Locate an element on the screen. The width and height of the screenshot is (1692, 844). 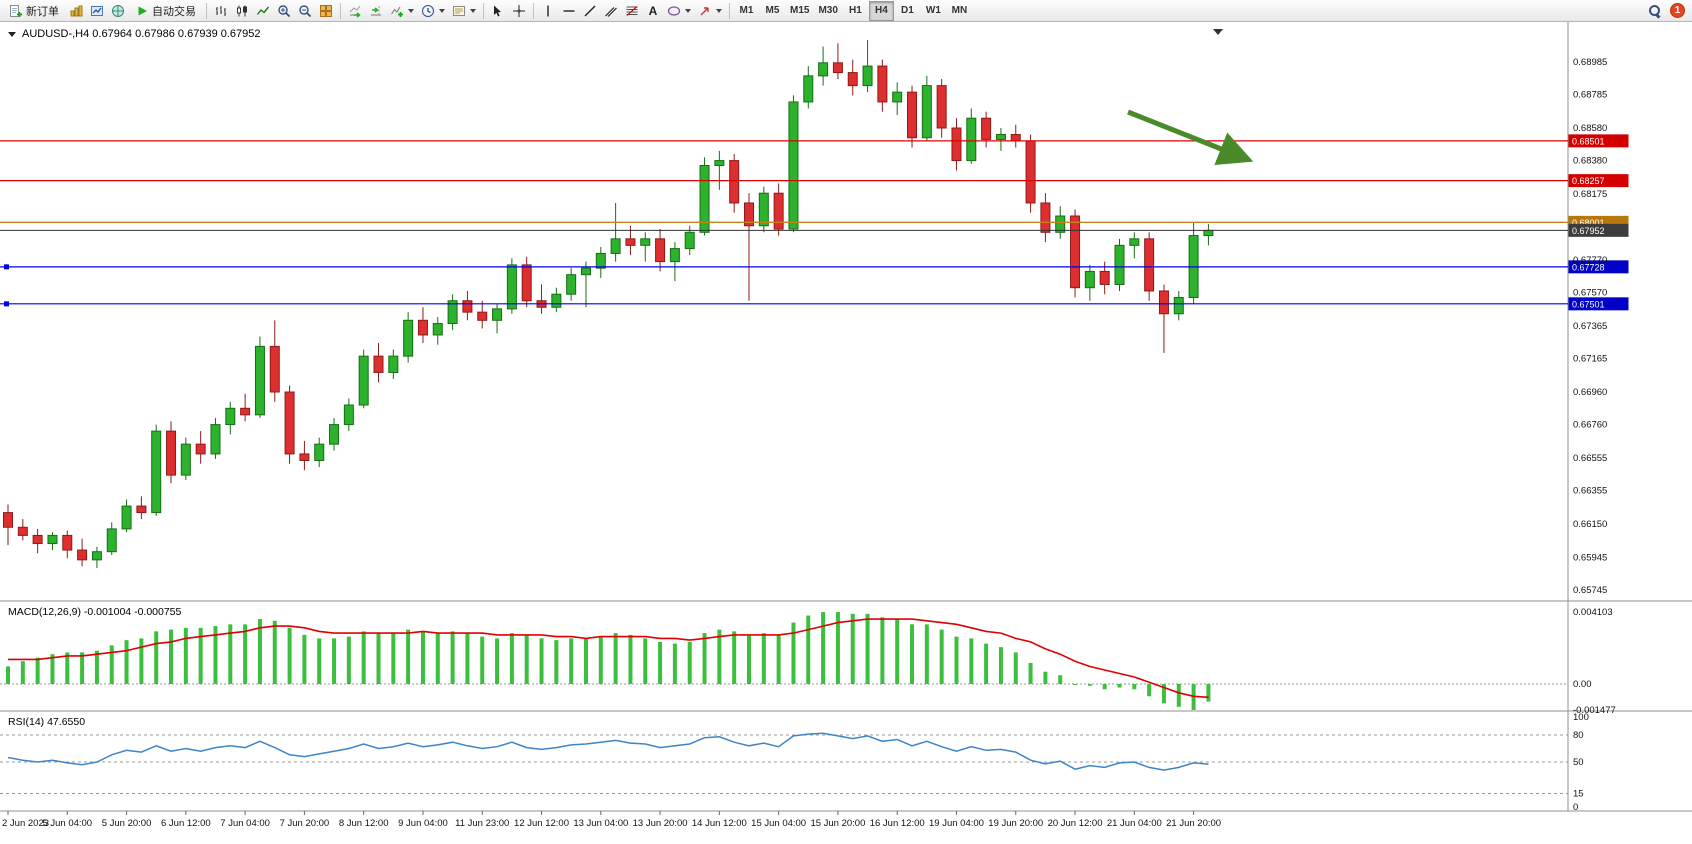
time-axis-label: 7 Jun 04:00 is located at coordinates (245, 823).